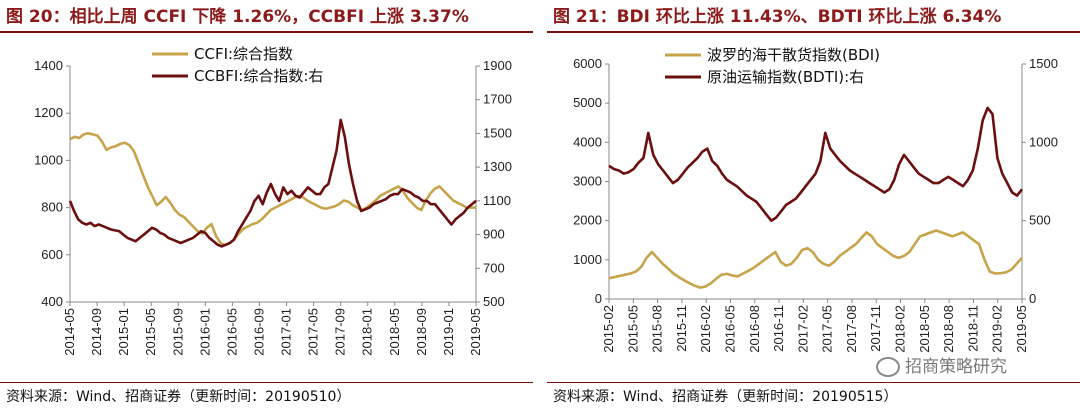 This screenshot has height=411, width=1080. What do you see at coordinates (851, 329) in the screenshot?
I see `x-tick-label: 2017-08` at bounding box center [851, 329].